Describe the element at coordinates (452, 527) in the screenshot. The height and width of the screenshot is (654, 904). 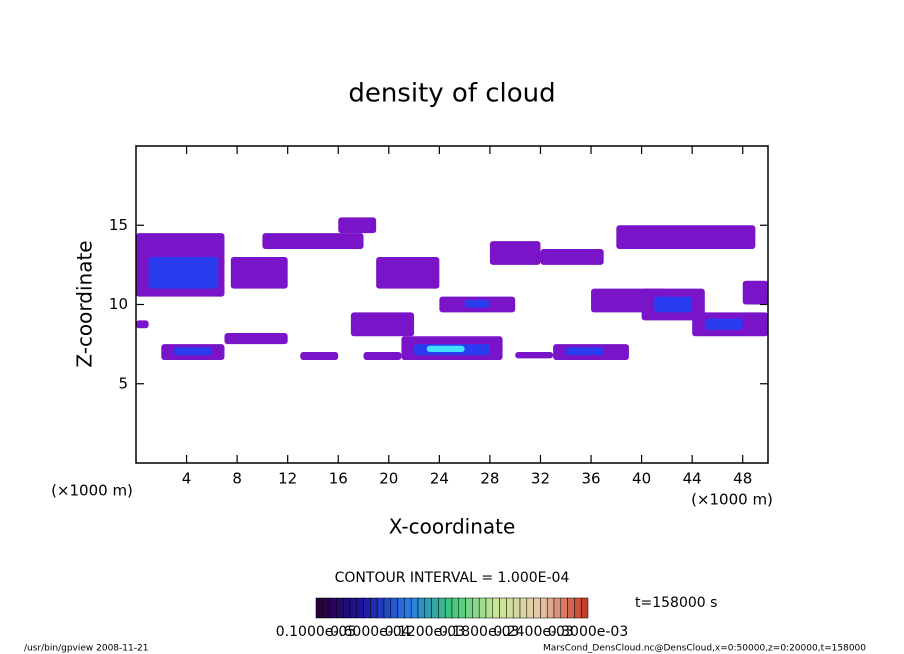
I see `x-axis-label: X-coordinate` at that location.